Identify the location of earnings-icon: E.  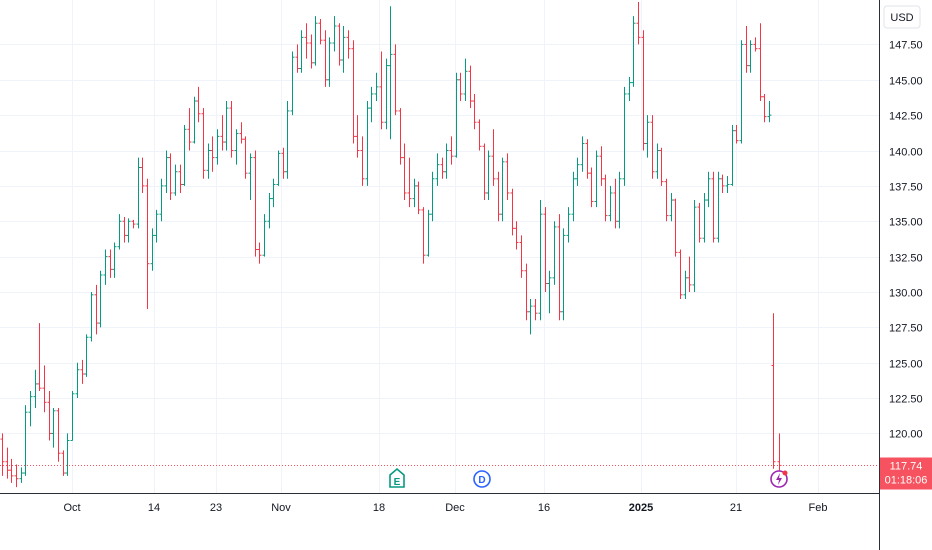
(397, 477).